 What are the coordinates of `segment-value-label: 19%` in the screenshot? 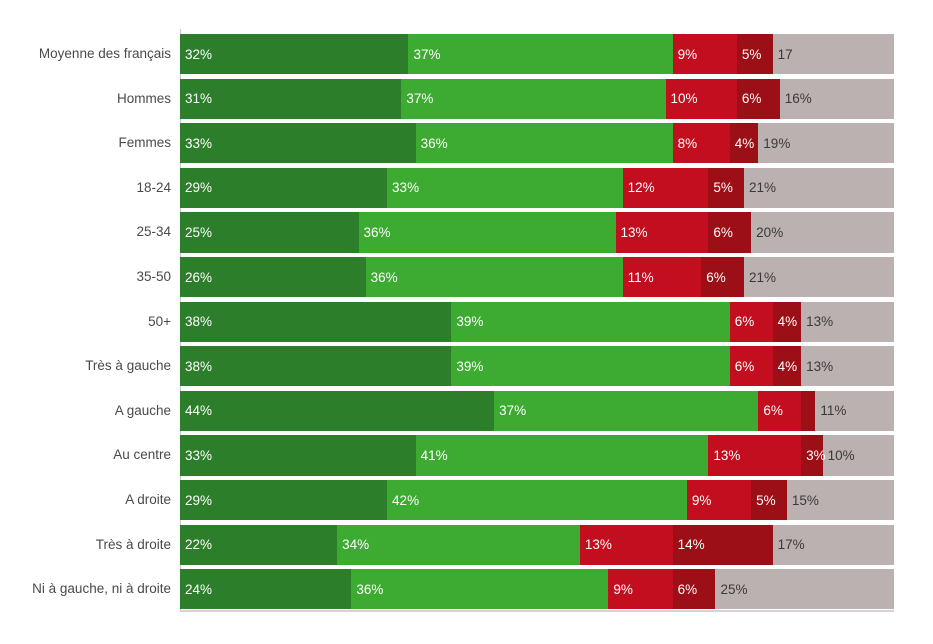 It's located at (777, 143).